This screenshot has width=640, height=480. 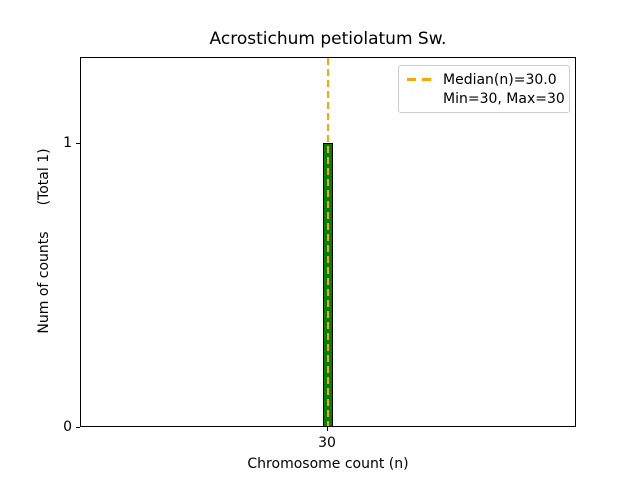 What do you see at coordinates (327, 443) in the screenshot?
I see `xtick-label-30: 30` at bounding box center [327, 443].